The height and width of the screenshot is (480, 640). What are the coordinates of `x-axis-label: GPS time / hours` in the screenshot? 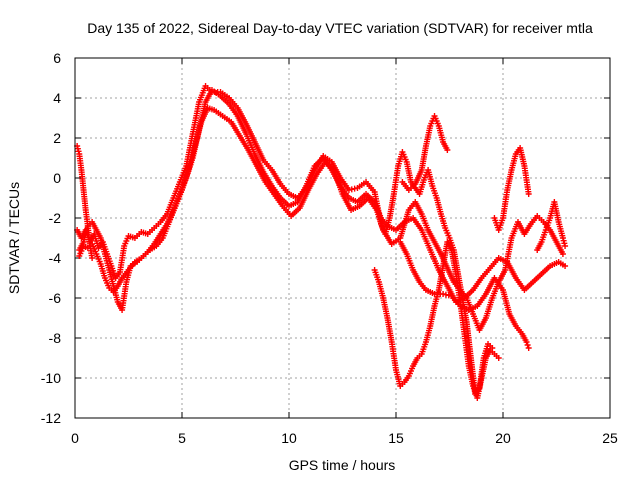 It's located at (342, 465).